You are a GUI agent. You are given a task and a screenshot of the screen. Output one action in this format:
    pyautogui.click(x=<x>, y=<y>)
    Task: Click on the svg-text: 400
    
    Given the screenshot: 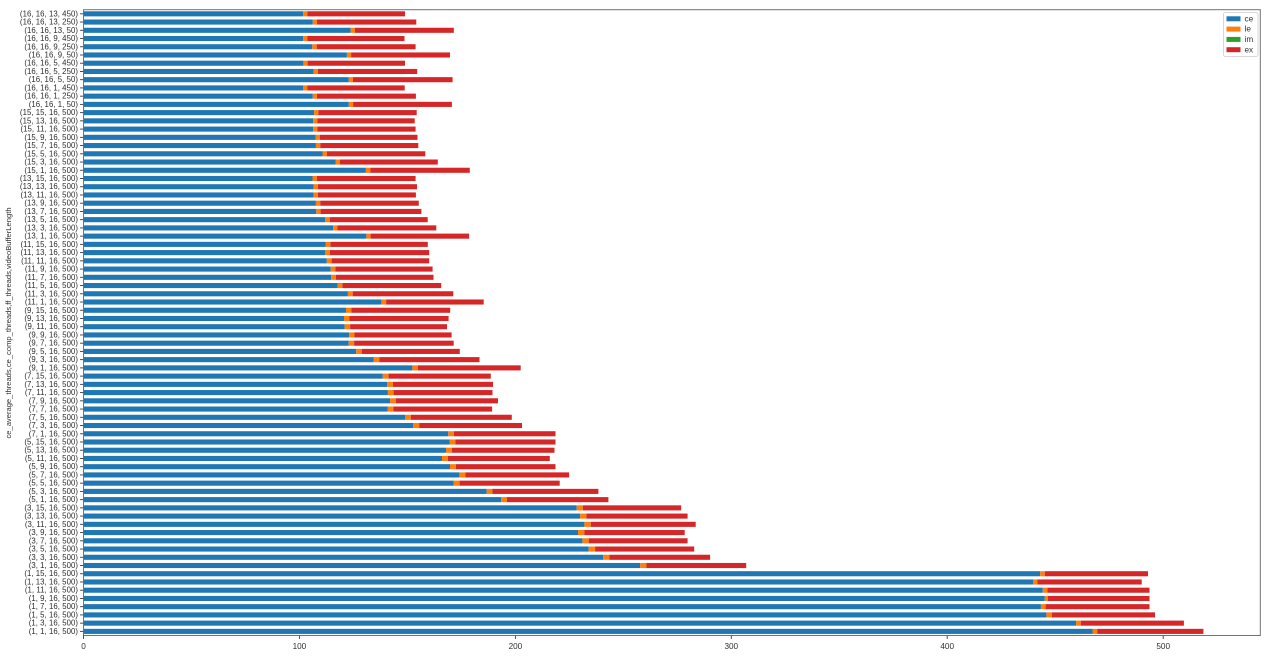 What is the action you would take?
    pyautogui.click(x=947, y=646)
    